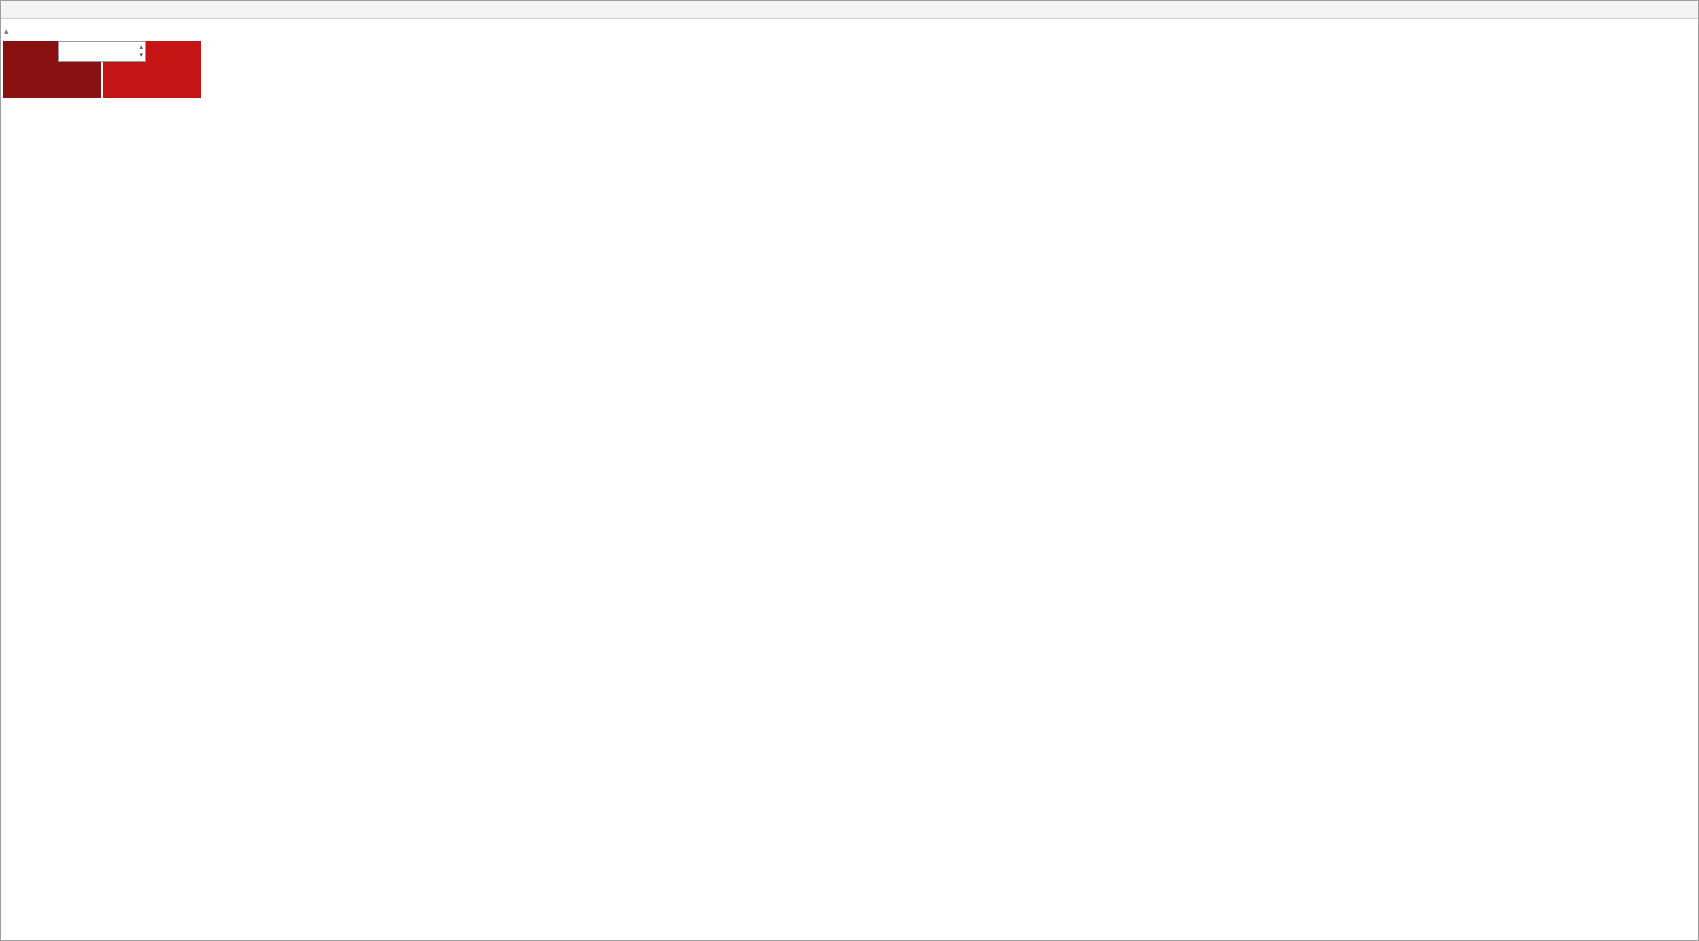  I want to click on sell-price-display, so click(52, 80).